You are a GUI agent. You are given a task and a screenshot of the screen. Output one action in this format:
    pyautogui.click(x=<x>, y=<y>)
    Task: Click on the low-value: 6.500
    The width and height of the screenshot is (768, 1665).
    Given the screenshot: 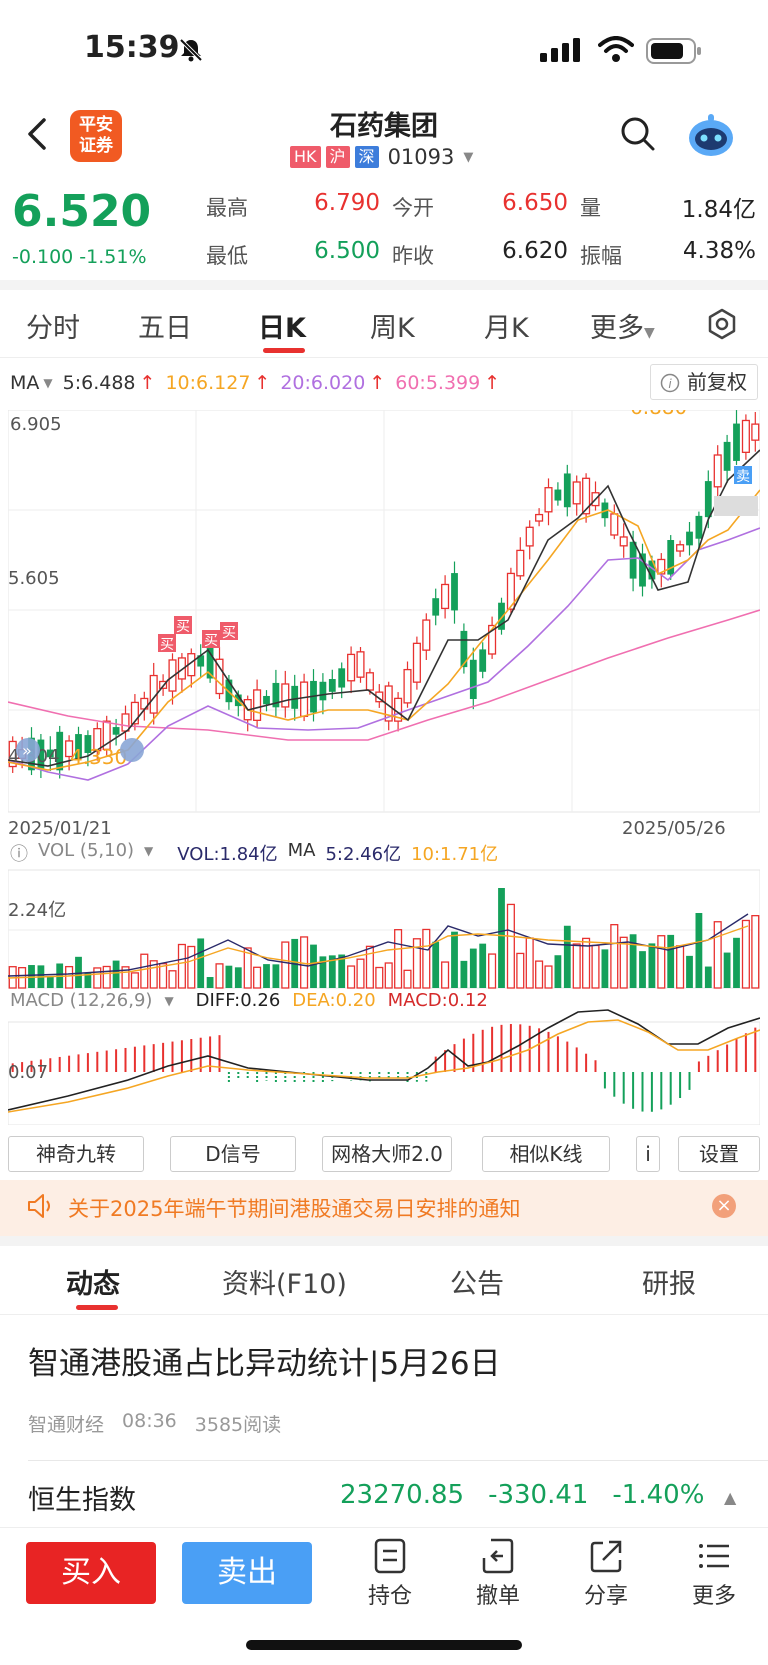 What is the action you would take?
    pyautogui.click(x=347, y=251)
    